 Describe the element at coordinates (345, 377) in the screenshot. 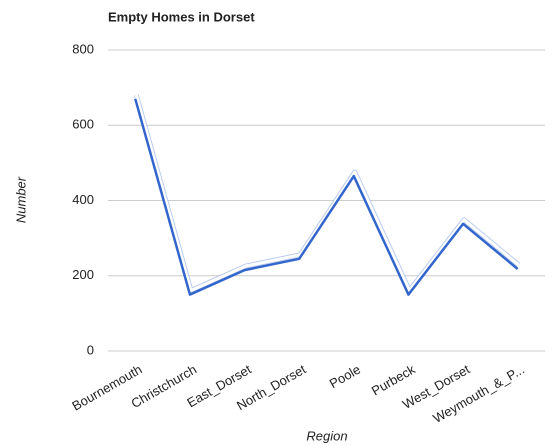

I see `x-tick-label: Poole` at that location.